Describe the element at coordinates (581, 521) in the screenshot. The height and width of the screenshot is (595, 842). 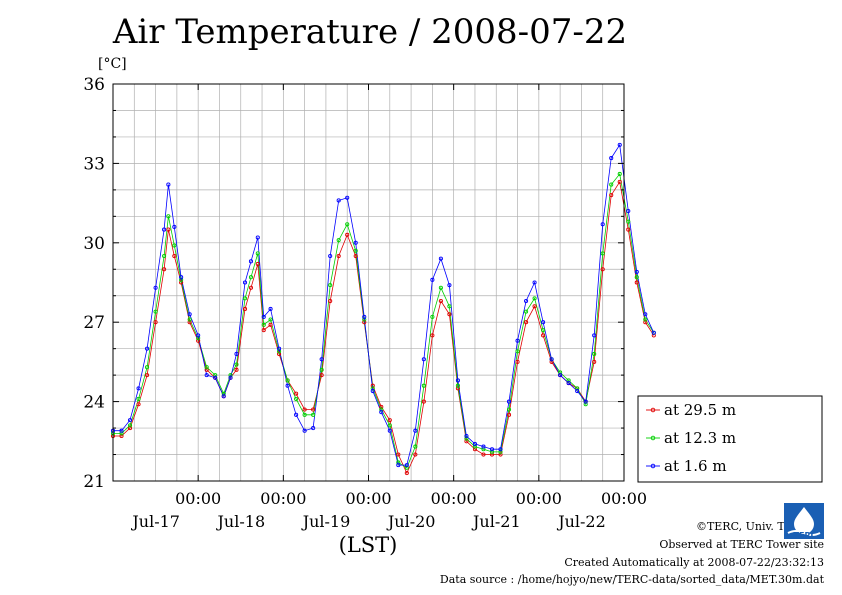
I see `x-tick-date-label: Jul-22` at that location.